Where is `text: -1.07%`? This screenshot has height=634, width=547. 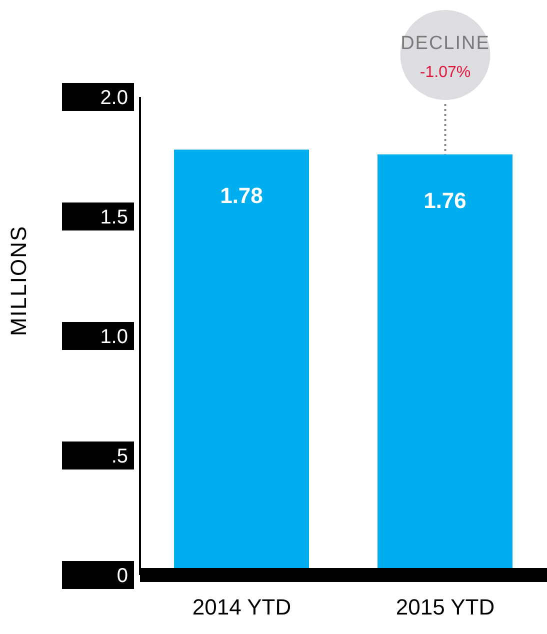 text: -1.07% is located at coordinates (445, 72).